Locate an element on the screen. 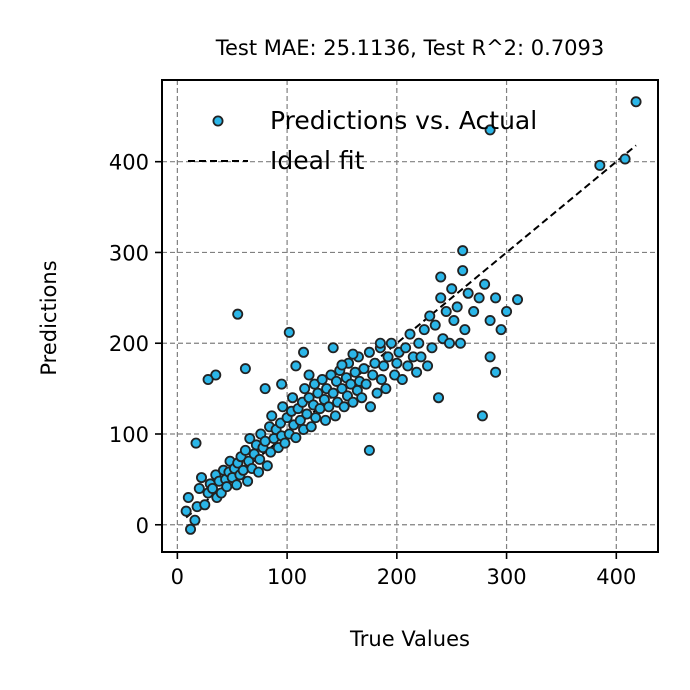  chart-title: Test MAE: 25.1136, Test R^2: 0.7093 is located at coordinates (410, 48).